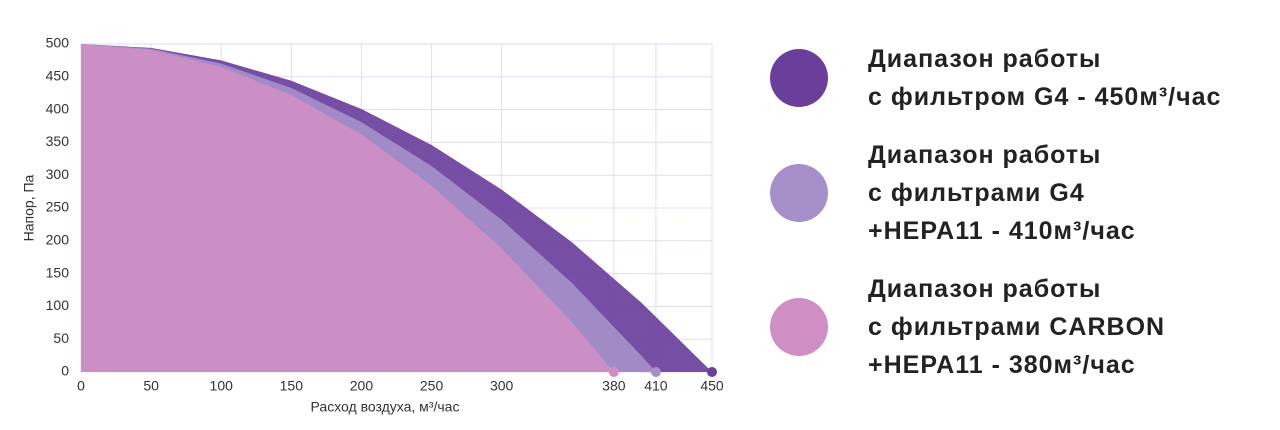  What do you see at coordinates (81, 386) in the screenshot?
I see `x-tick-label: 0` at bounding box center [81, 386].